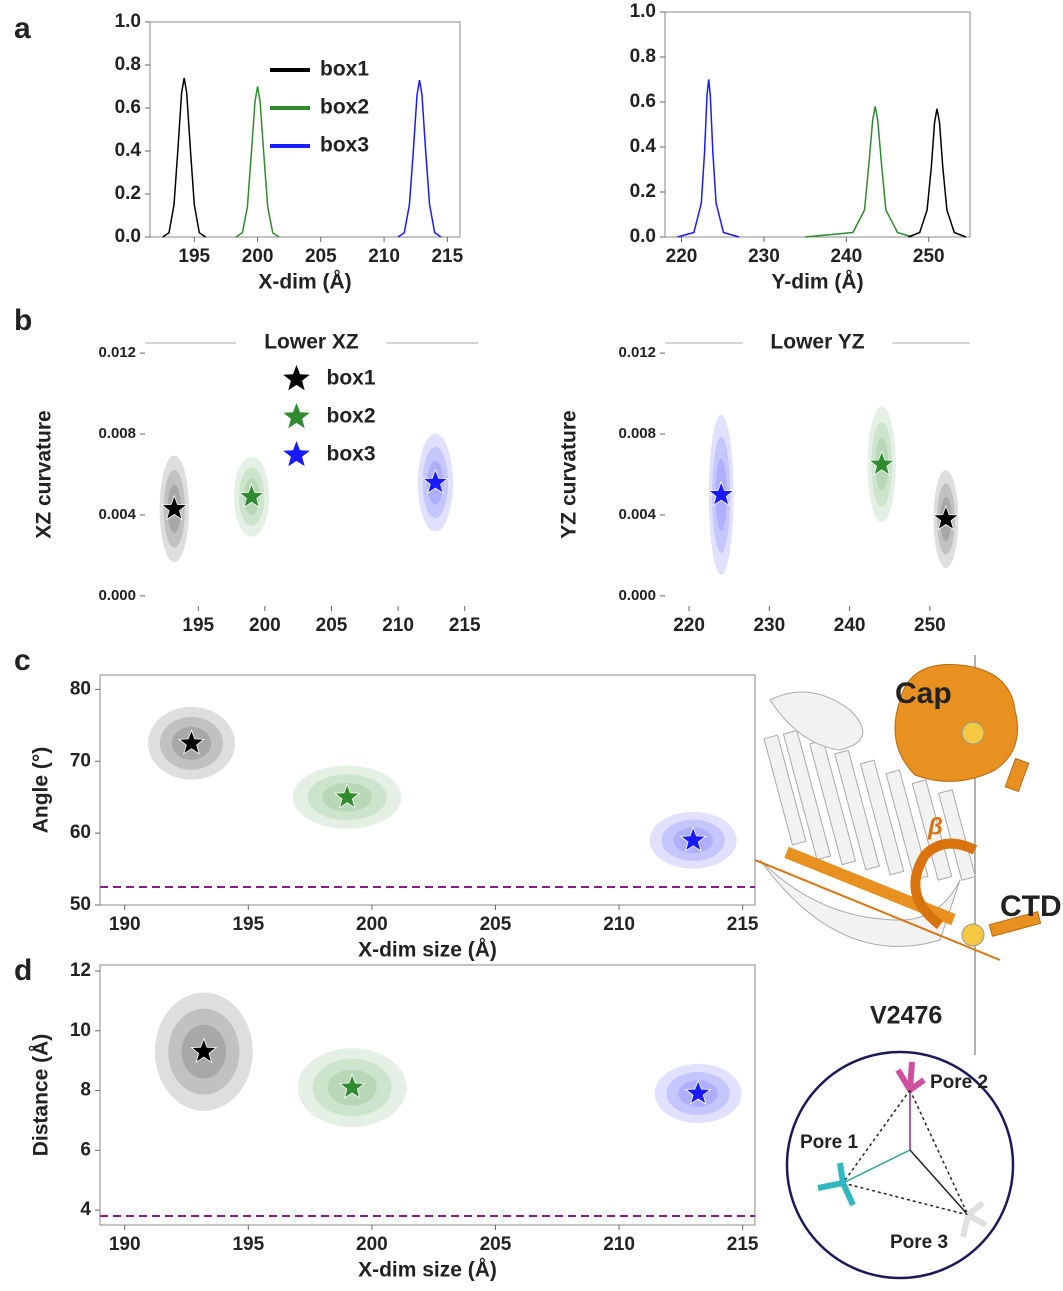 This screenshot has width=1063, height=1291. I want to click on y-tick-label: 70, so click(80, 760).